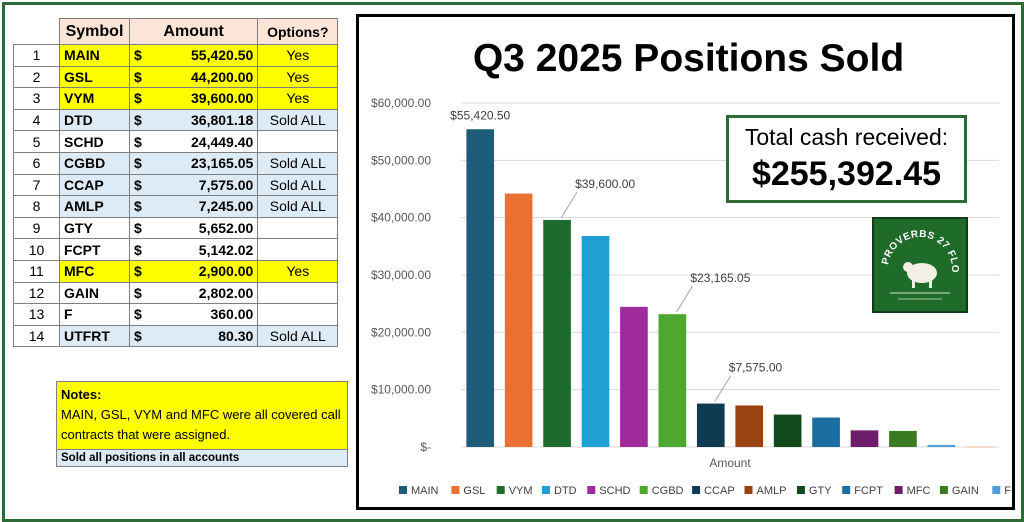 Image resolution: width=1024 pixels, height=522 pixels. I want to click on amount-cell: 24,449.40, so click(202, 141).